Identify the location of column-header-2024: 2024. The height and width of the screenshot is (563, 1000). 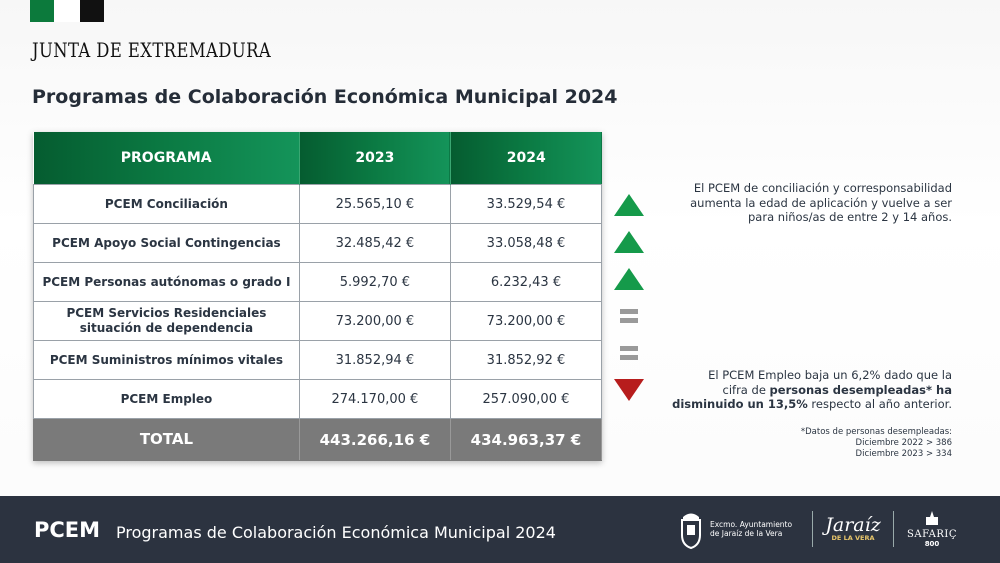
(526, 158).